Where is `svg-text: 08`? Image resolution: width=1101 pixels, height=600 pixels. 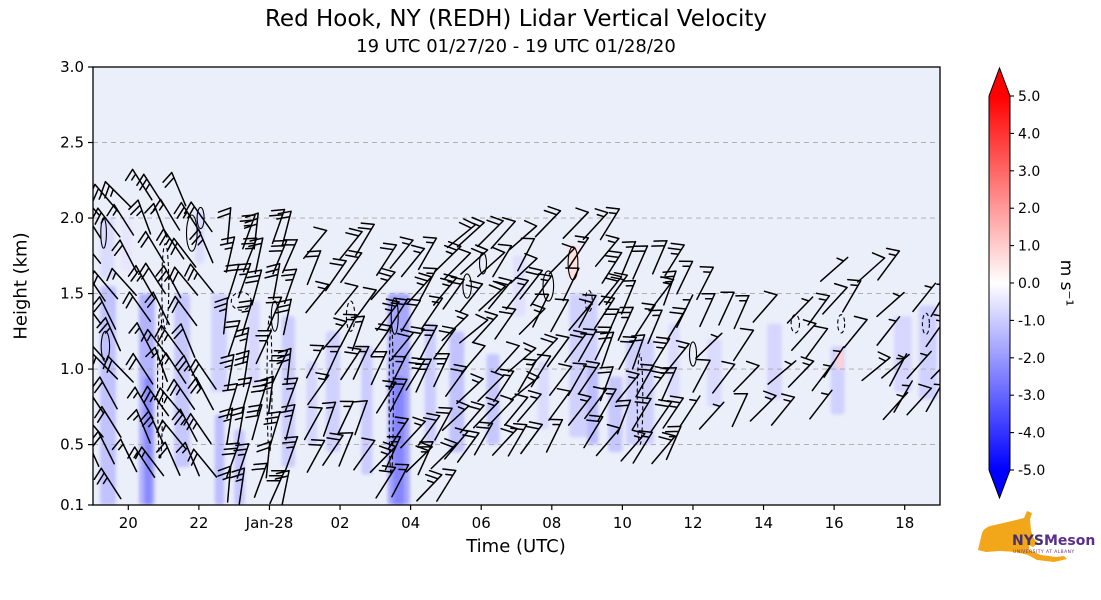 svg-text: 08 is located at coordinates (551, 523).